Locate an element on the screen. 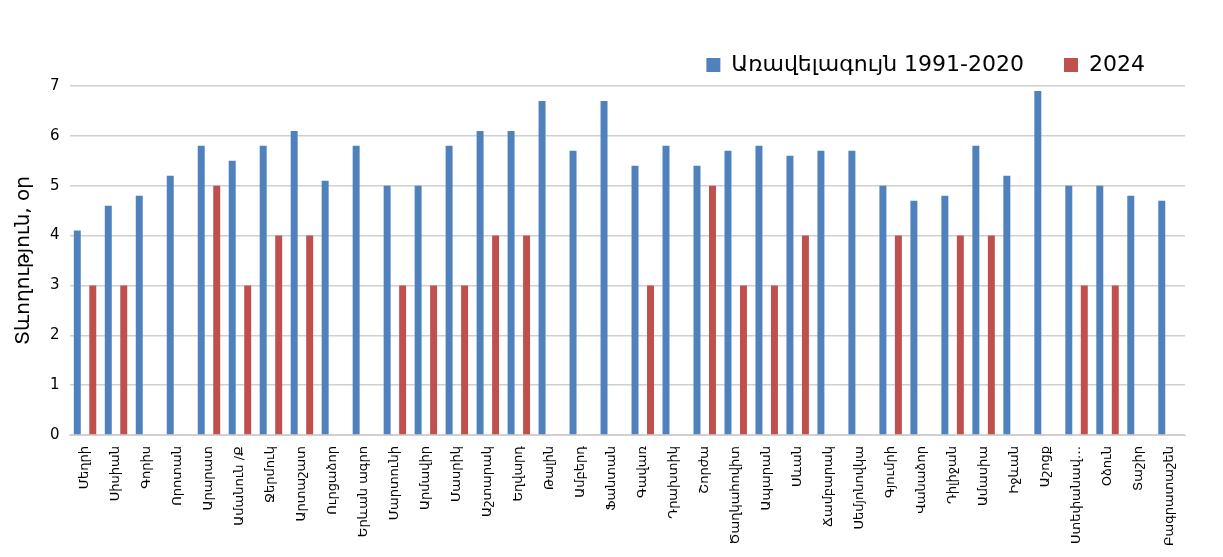  x-tick-label: Տաշիր is located at coordinates (1137, 468).